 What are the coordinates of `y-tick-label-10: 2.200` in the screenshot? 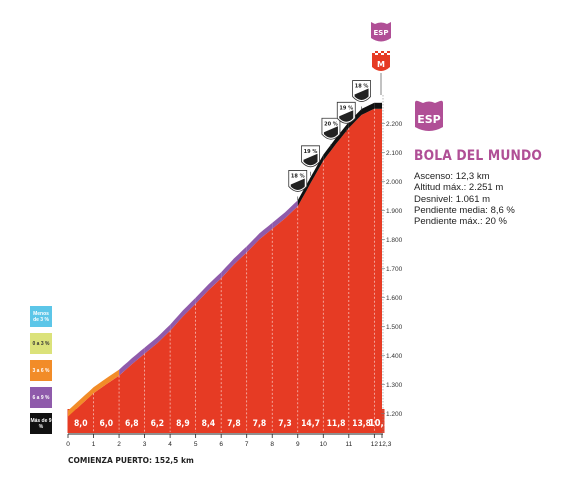 It's located at (394, 124).